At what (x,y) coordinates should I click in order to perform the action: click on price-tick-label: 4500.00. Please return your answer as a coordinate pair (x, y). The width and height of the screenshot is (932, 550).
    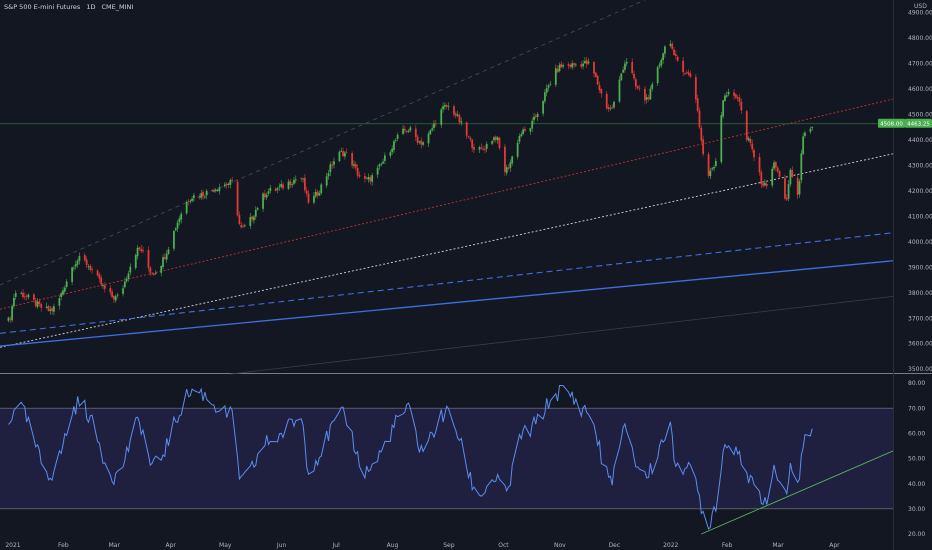
    Looking at the image, I should click on (920, 115).